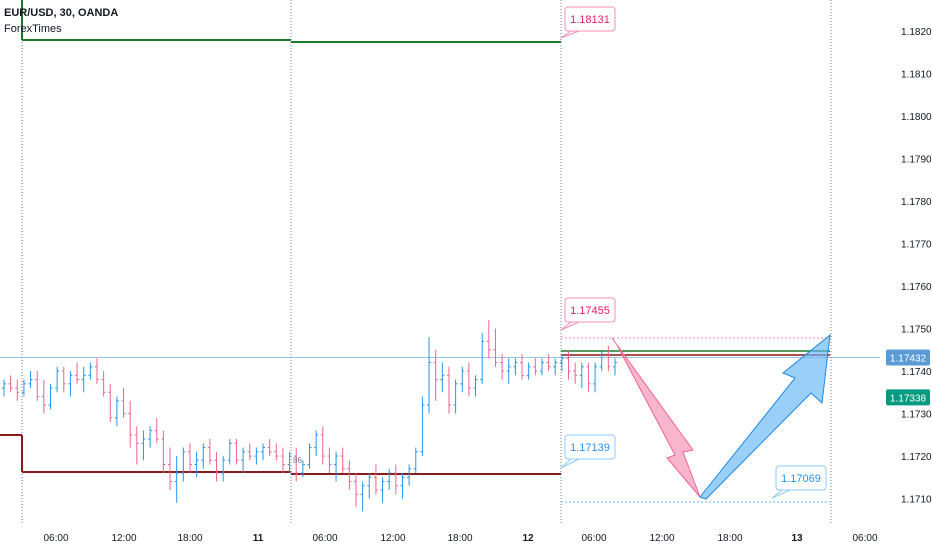 Image resolution: width=932 pixels, height=555 pixels. What do you see at coordinates (916, 160) in the screenshot?
I see `y-tick-label: 1.17900` at bounding box center [916, 160].